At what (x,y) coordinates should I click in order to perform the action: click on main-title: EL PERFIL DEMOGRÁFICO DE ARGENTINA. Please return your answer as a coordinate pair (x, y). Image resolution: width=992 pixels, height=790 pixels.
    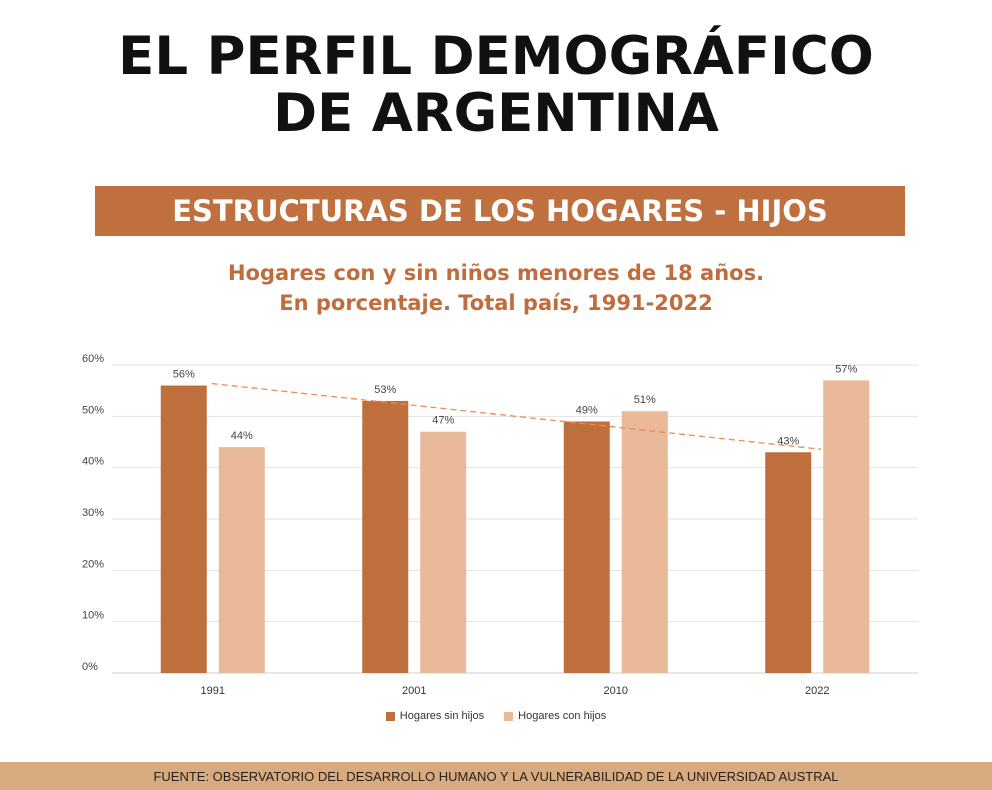
    Looking at the image, I should click on (496, 85).